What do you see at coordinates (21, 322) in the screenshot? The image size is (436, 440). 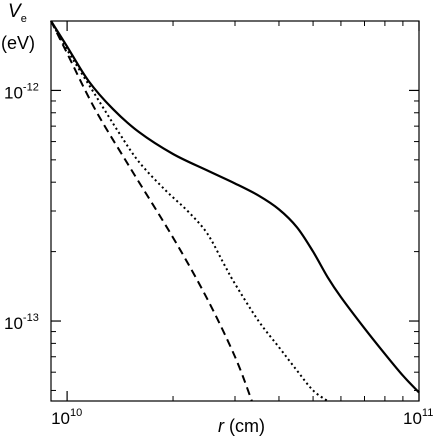 I see `y-tick-label: 10-13` at bounding box center [21, 322].